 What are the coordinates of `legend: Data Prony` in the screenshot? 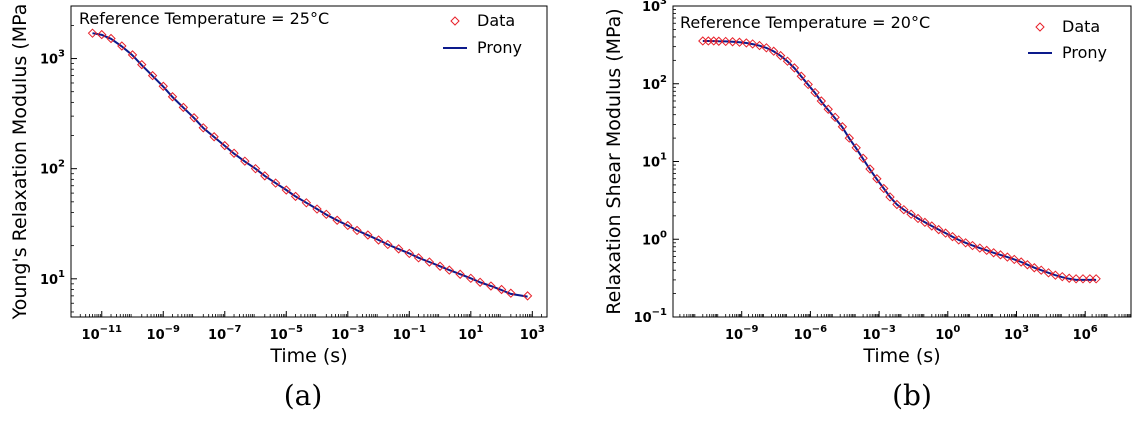 It's located at (482, 34).